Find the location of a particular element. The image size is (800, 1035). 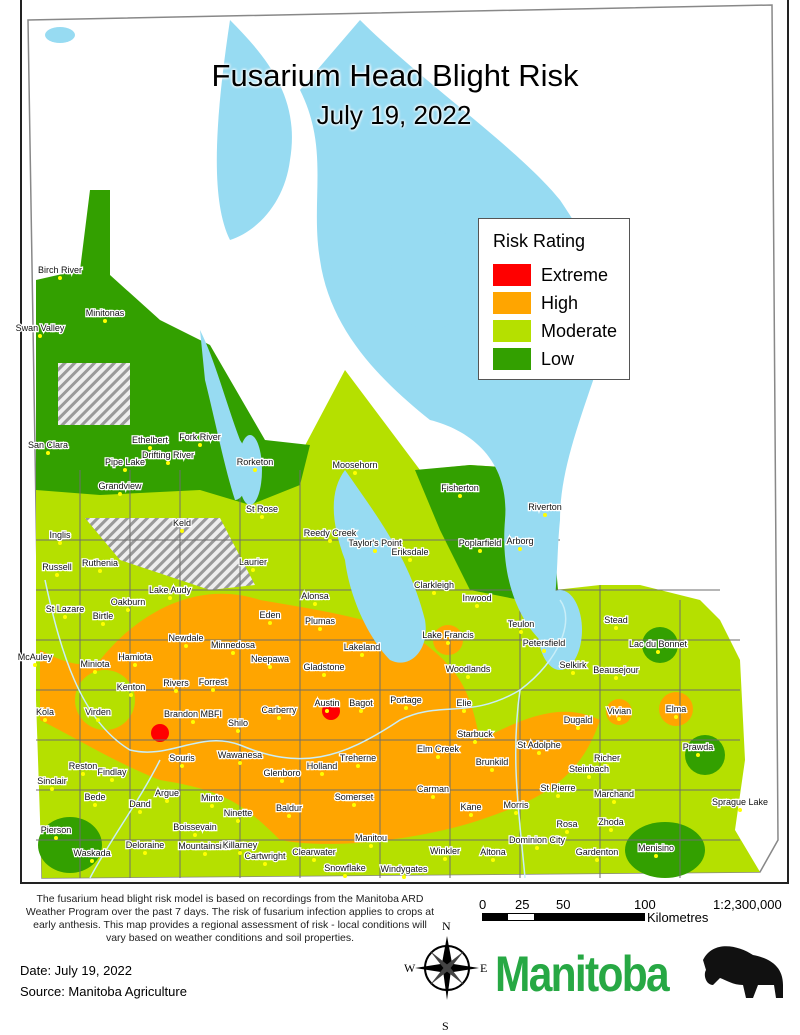

station-label: Newdale is located at coordinates (185, 638).